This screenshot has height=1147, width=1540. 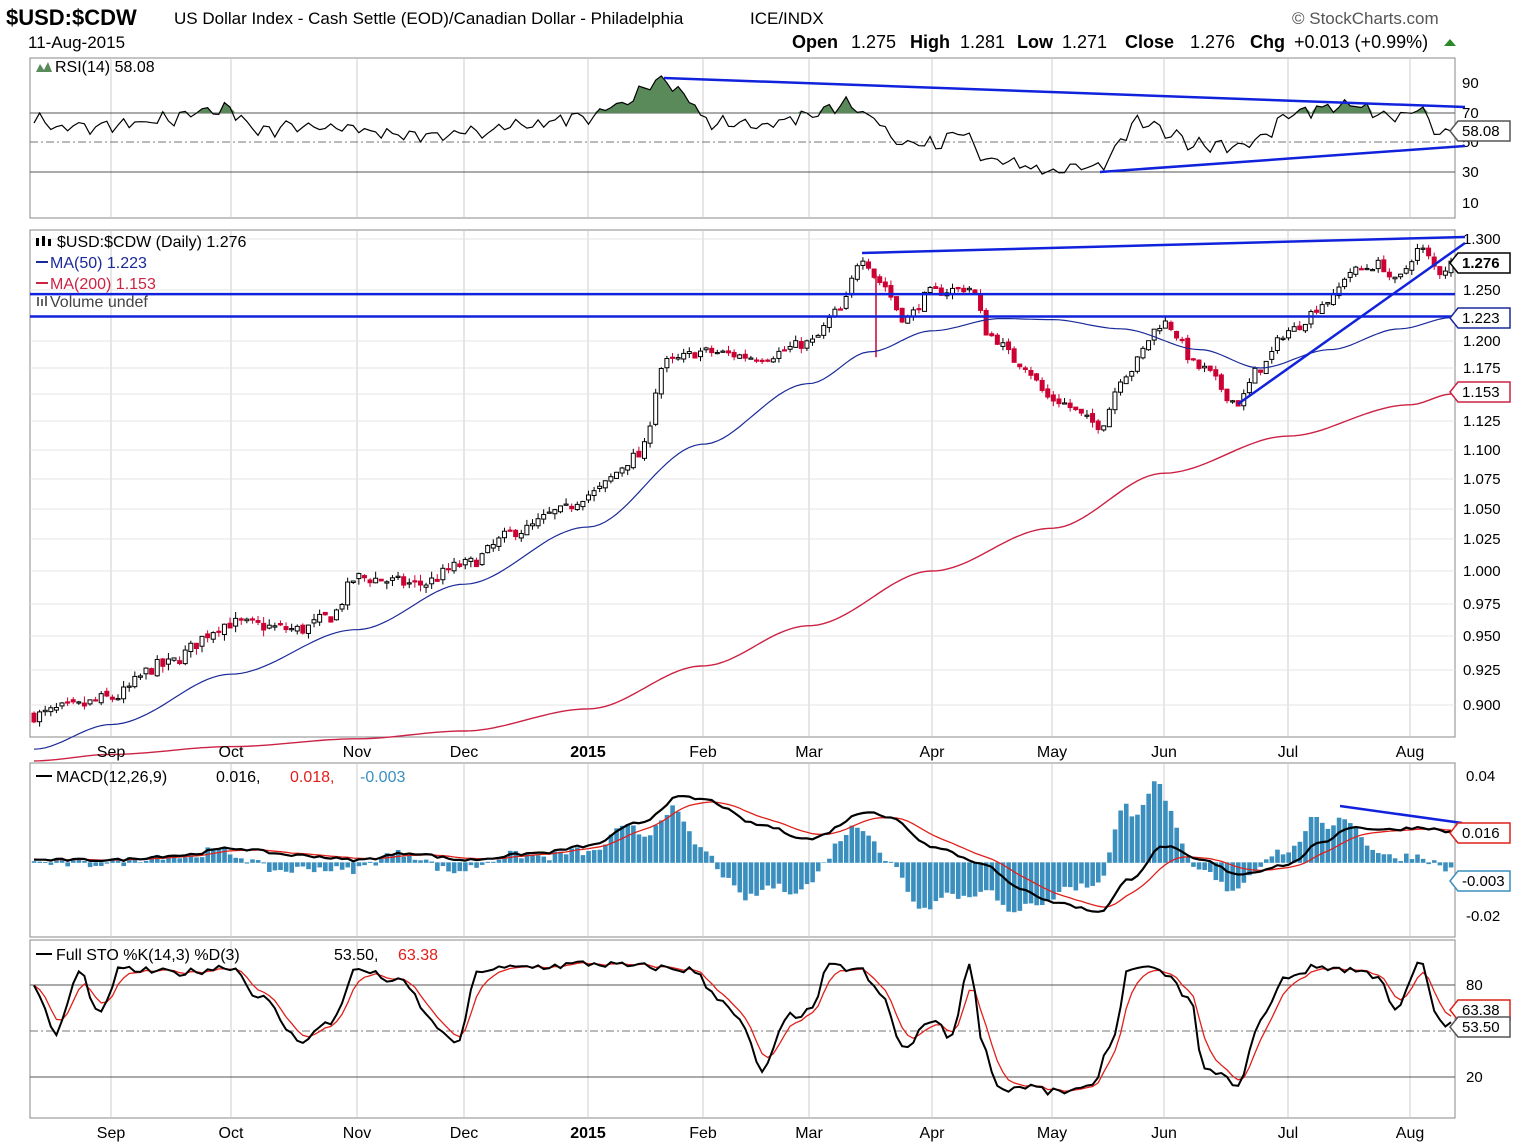 I want to click on ma50-tag-text: 1.223, so click(x=1481, y=318).